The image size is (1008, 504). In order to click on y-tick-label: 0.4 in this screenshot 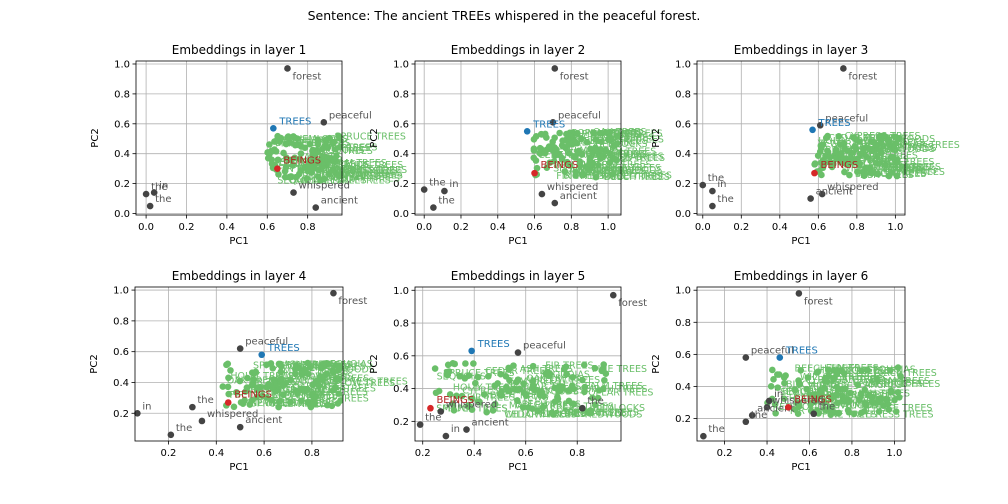, I will do `click(121, 383)`.